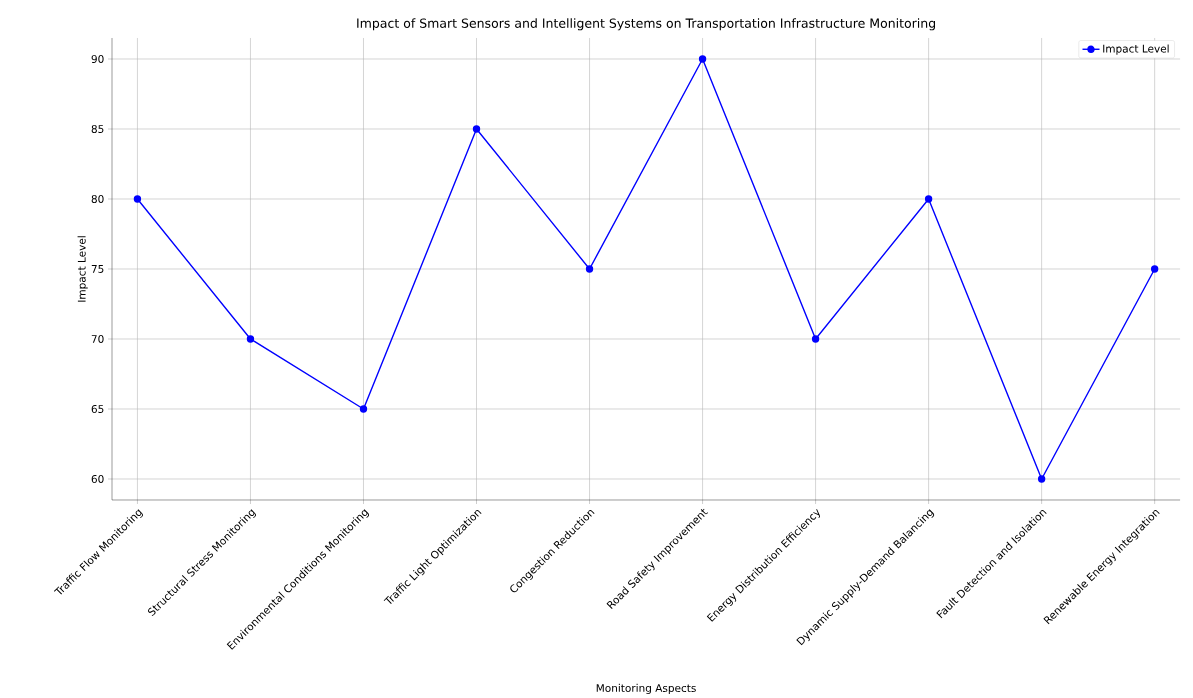 The image size is (1193, 698). Describe the element at coordinates (97, 269) in the screenshot. I see `y-tick-label: 75` at that location.